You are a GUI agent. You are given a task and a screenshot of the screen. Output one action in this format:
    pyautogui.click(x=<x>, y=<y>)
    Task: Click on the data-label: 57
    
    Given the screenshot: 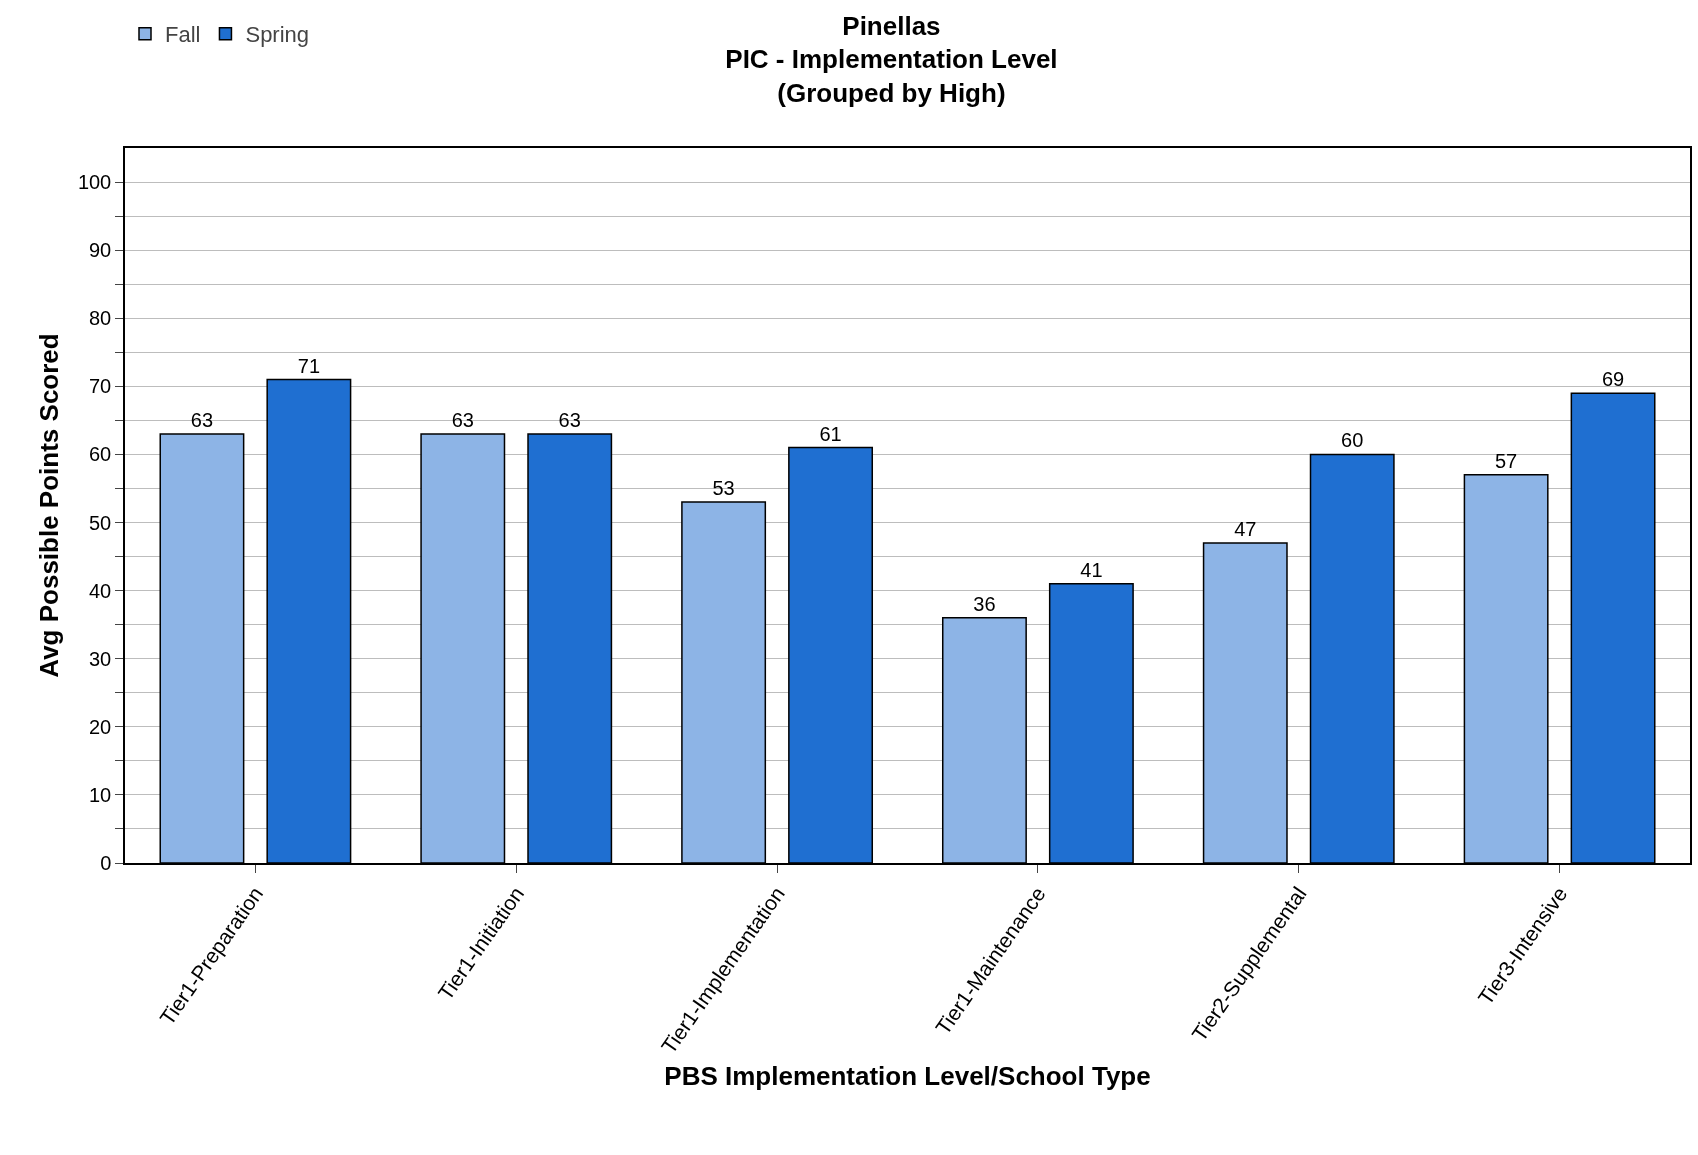 What is the action you would take?
    pyautogui.click(x=1506, y=460)
    